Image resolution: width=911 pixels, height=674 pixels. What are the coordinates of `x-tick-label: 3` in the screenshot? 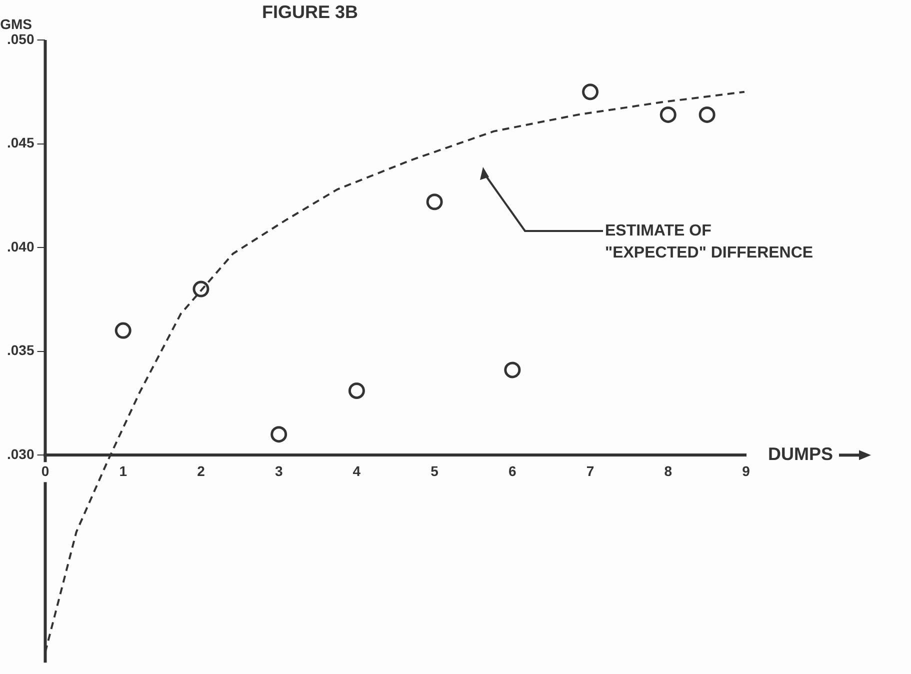 It's located at (278, 470).